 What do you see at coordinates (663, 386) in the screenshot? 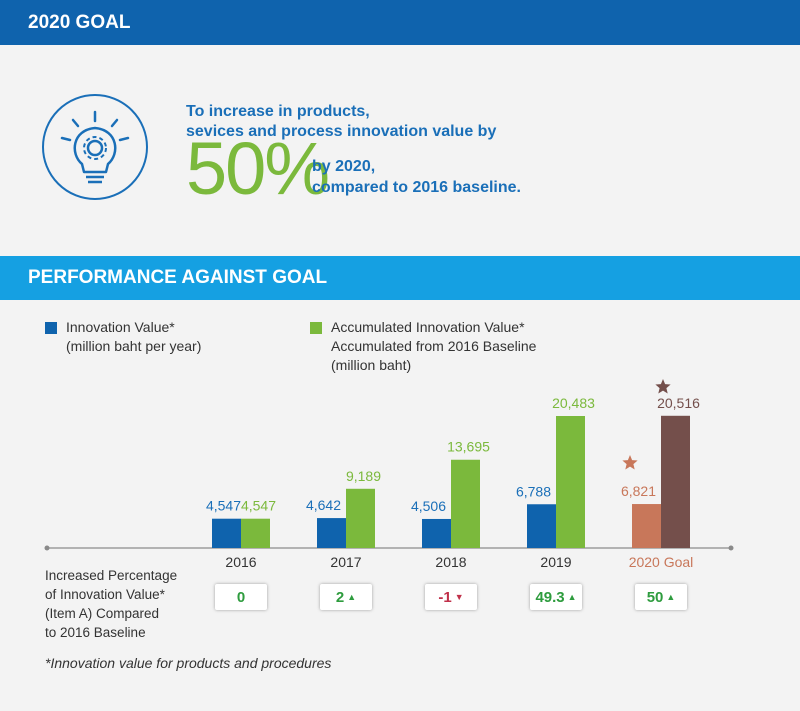
I see `star-icon-goal-accumulated` at bounding box center [663, 386].